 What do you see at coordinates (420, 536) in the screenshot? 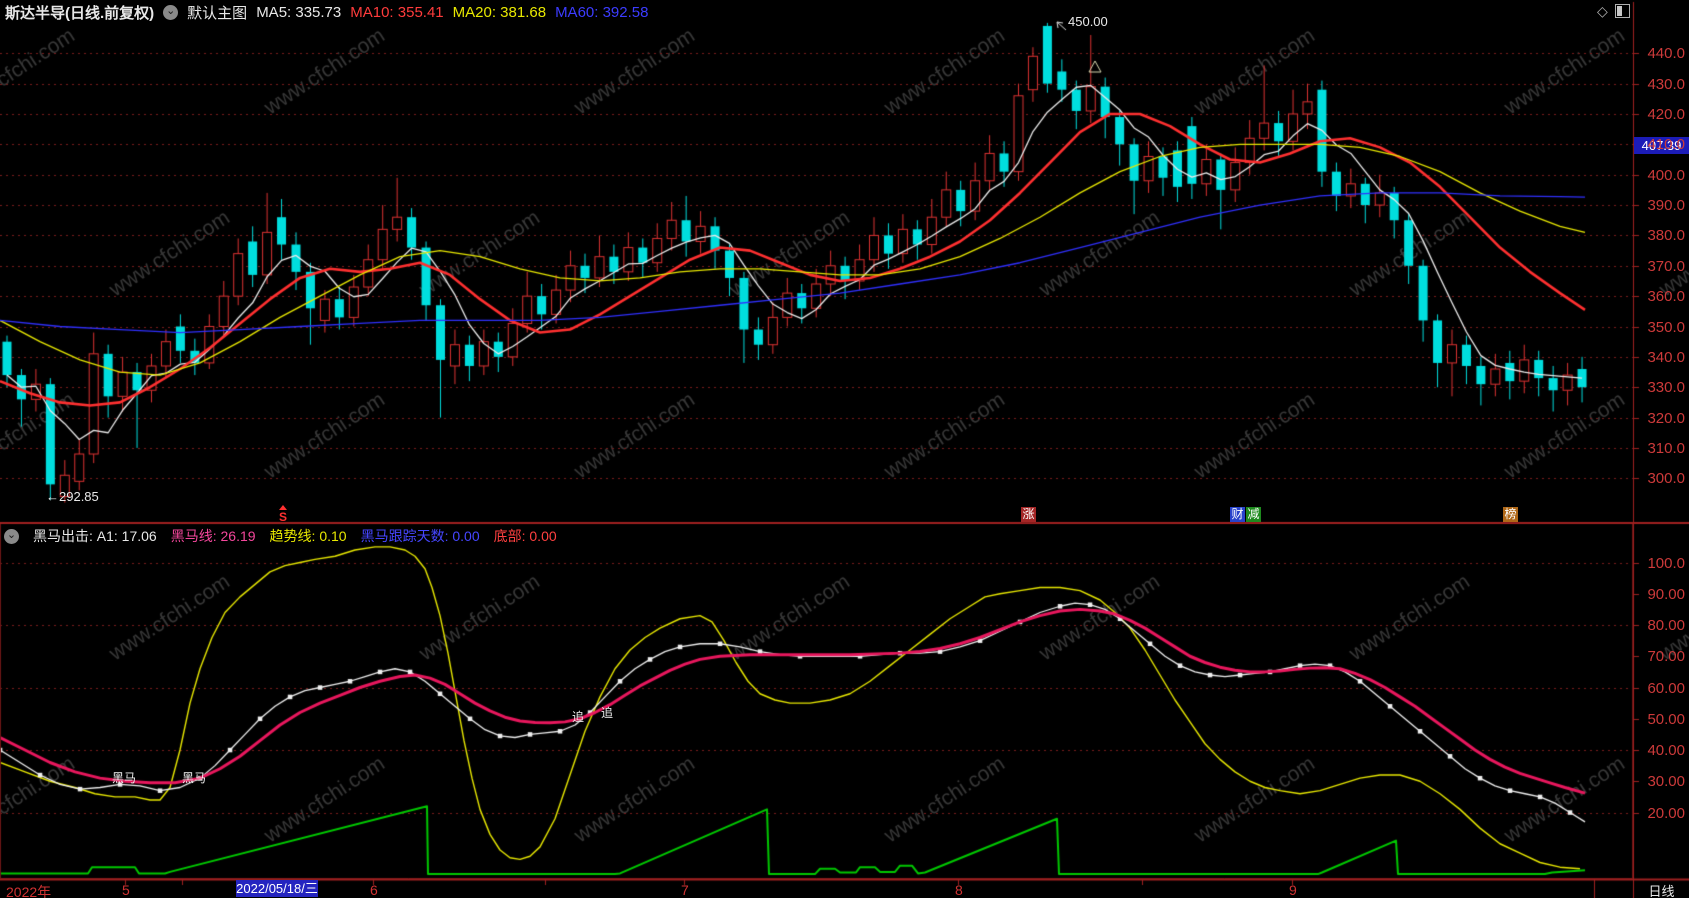
I see `indicator-track-days-value: 黑马跟踪天数: 0.00` at bounding box center [420, 536].